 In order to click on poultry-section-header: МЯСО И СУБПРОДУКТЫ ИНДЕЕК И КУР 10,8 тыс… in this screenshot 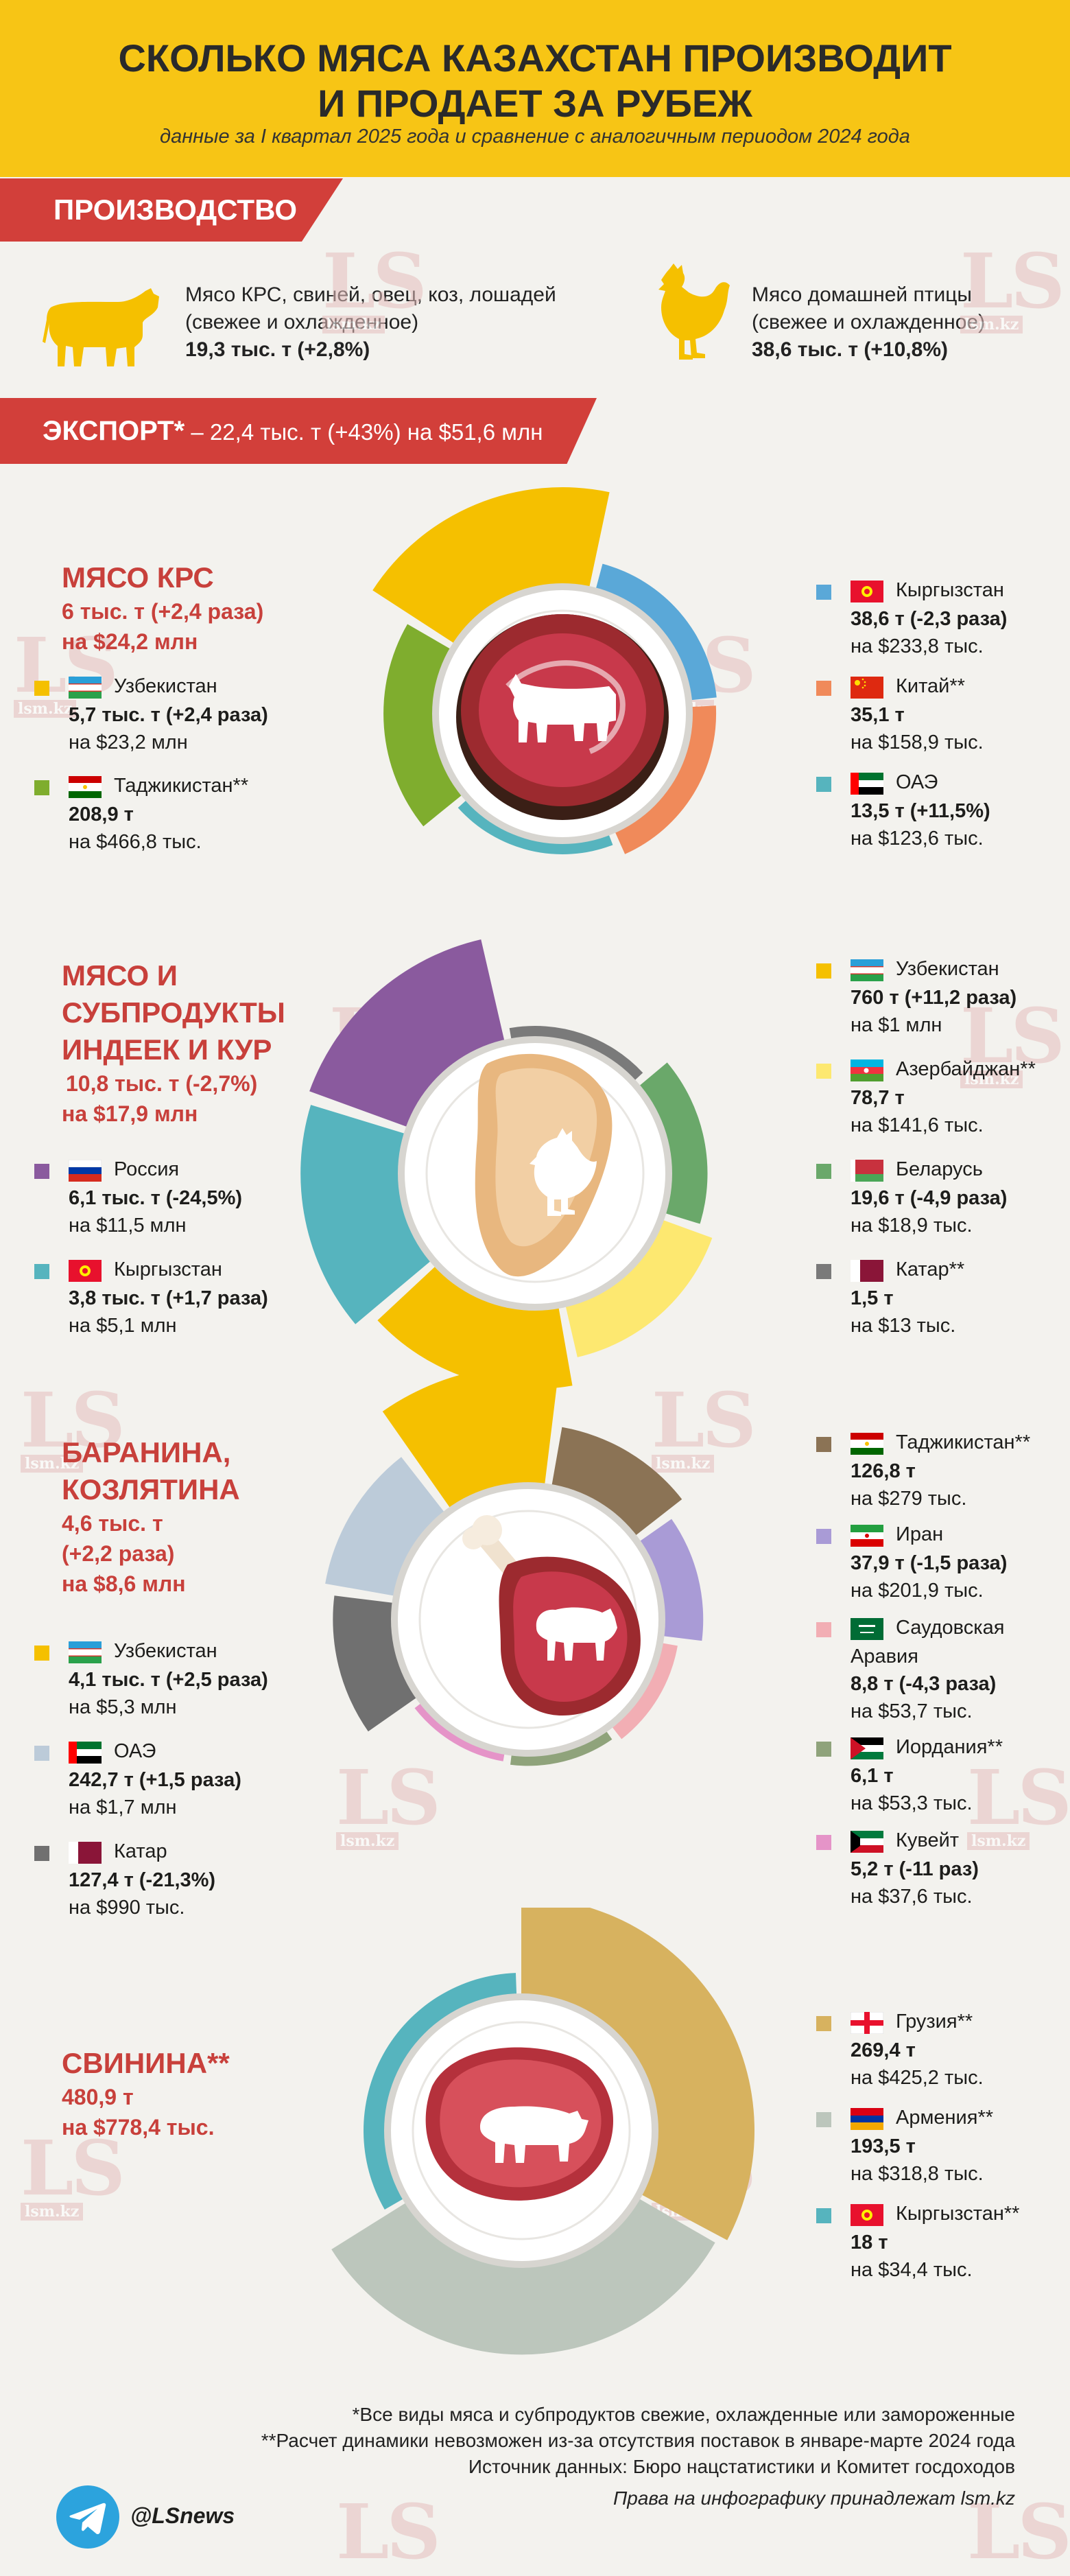, I will do `click(173, 1042)`.